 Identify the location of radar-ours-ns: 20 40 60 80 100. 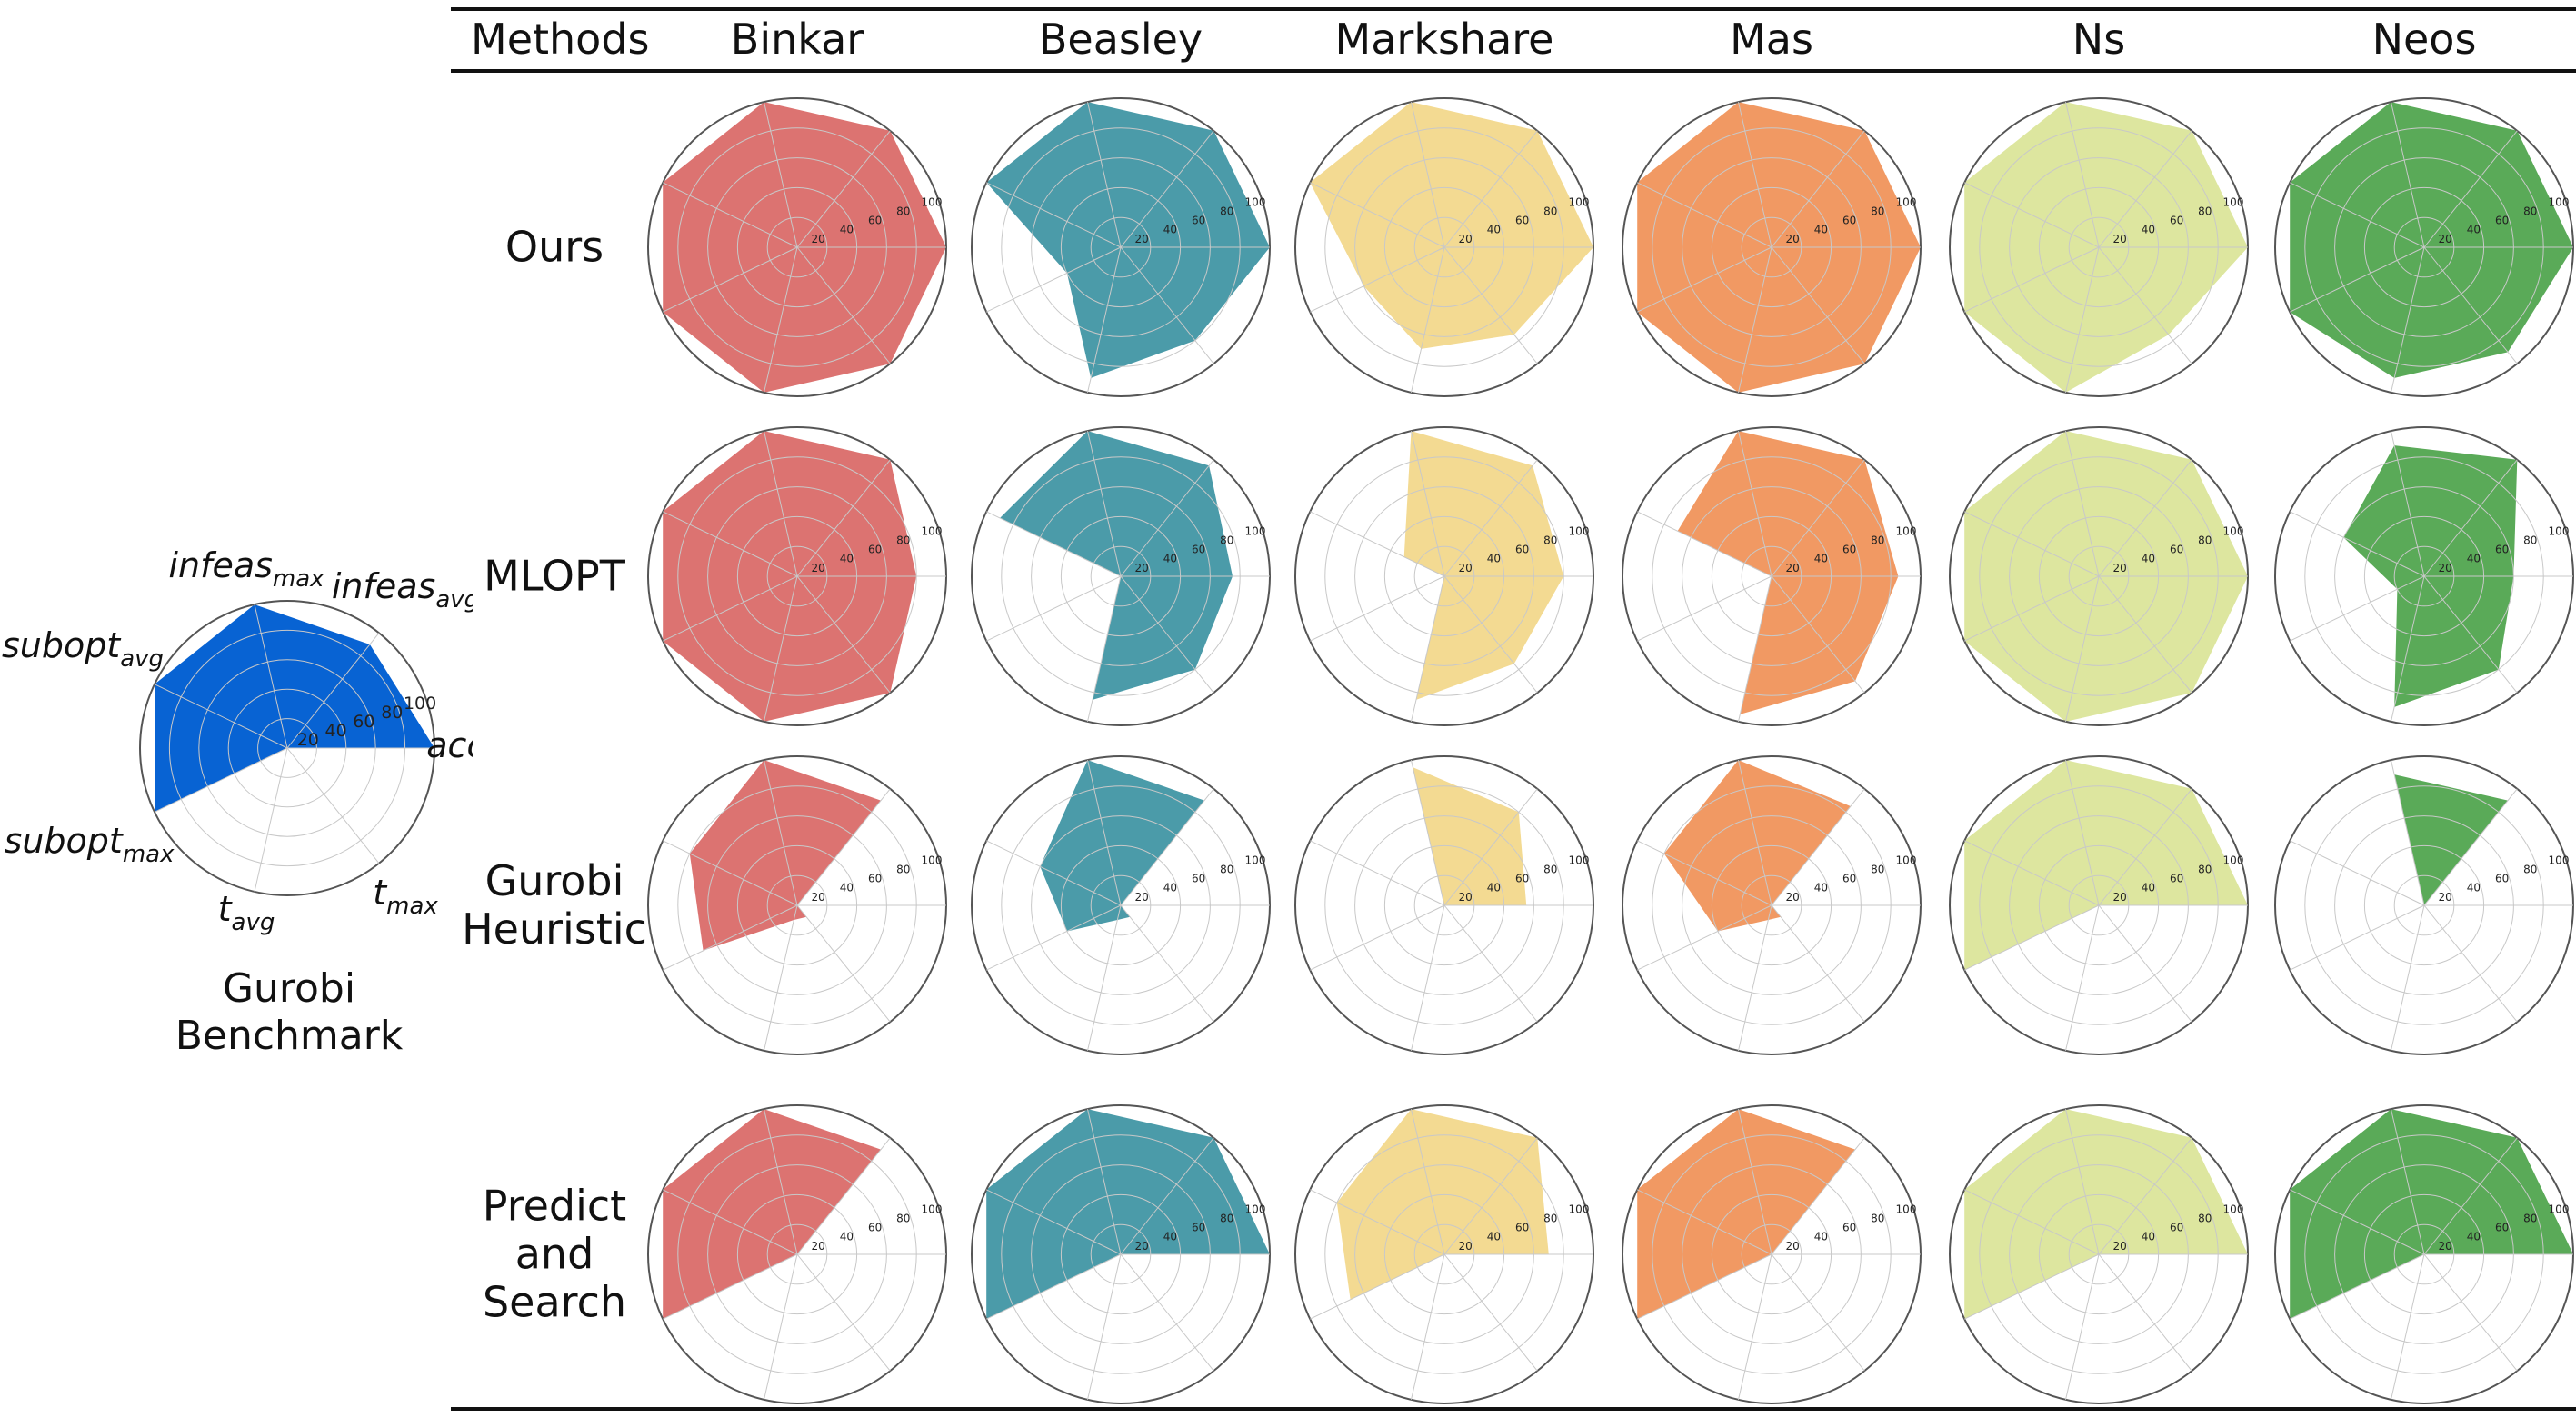
(2099, 247).